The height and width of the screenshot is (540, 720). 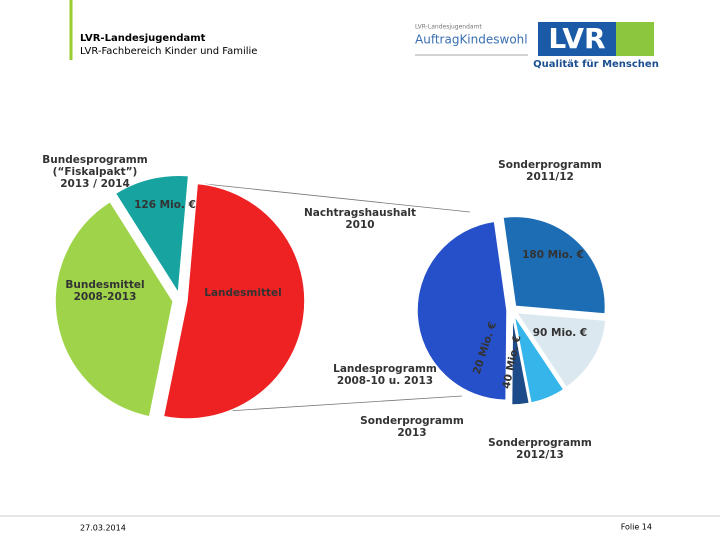 What do you see at coordinates (596, 64) in the screenshot?
I see `logo-claim: Qualität für Menschen` at bounding box center [596, 64].